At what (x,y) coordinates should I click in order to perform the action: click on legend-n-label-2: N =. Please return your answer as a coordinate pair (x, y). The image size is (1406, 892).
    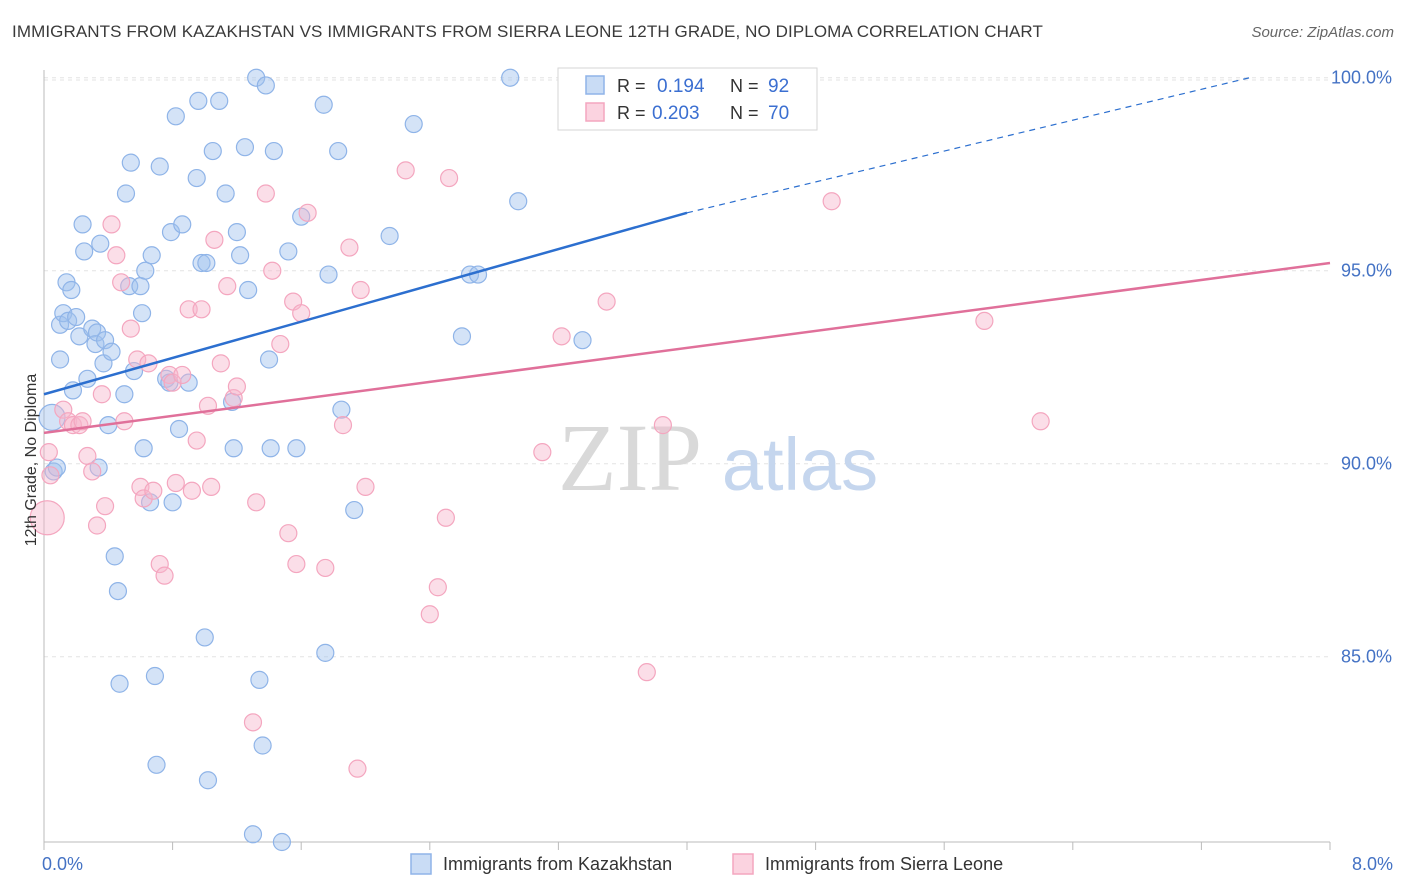
    Looking at the image, I should click on (744, 113).